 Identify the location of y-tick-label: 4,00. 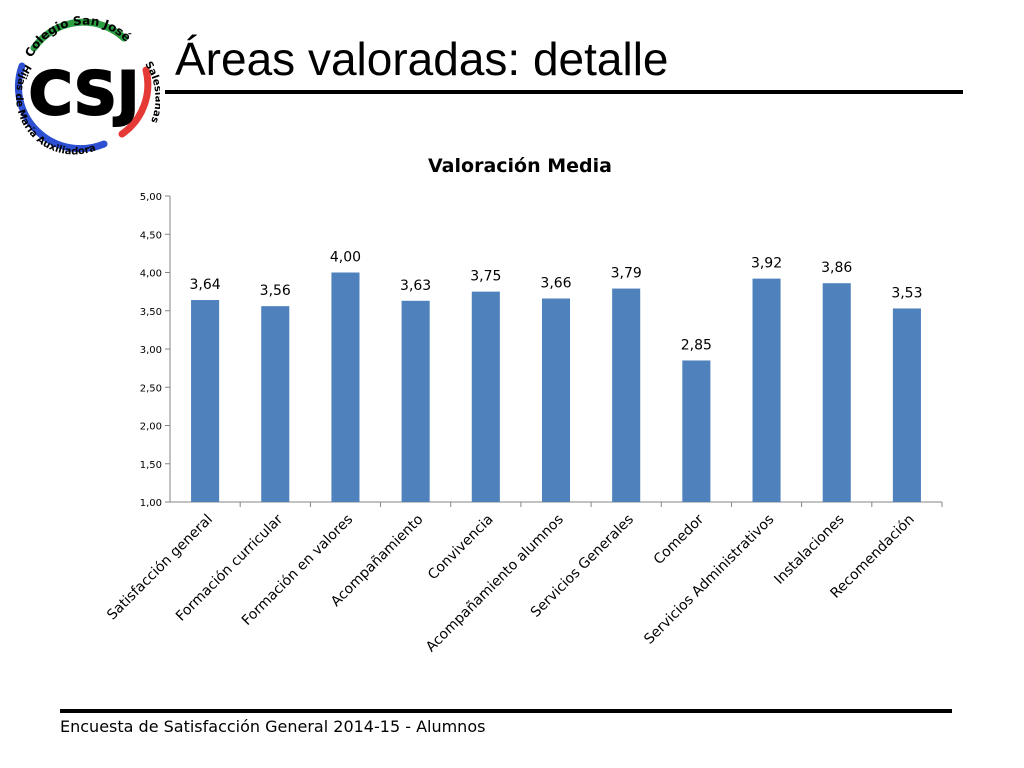
(151, 274).